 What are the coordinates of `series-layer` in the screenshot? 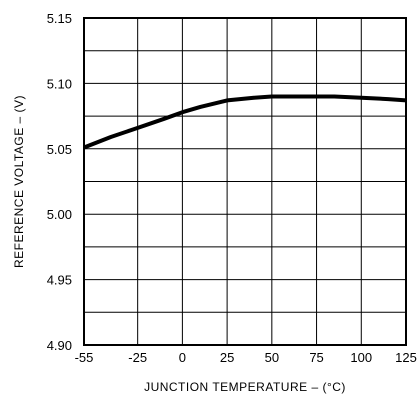 It's located at (245, 122).